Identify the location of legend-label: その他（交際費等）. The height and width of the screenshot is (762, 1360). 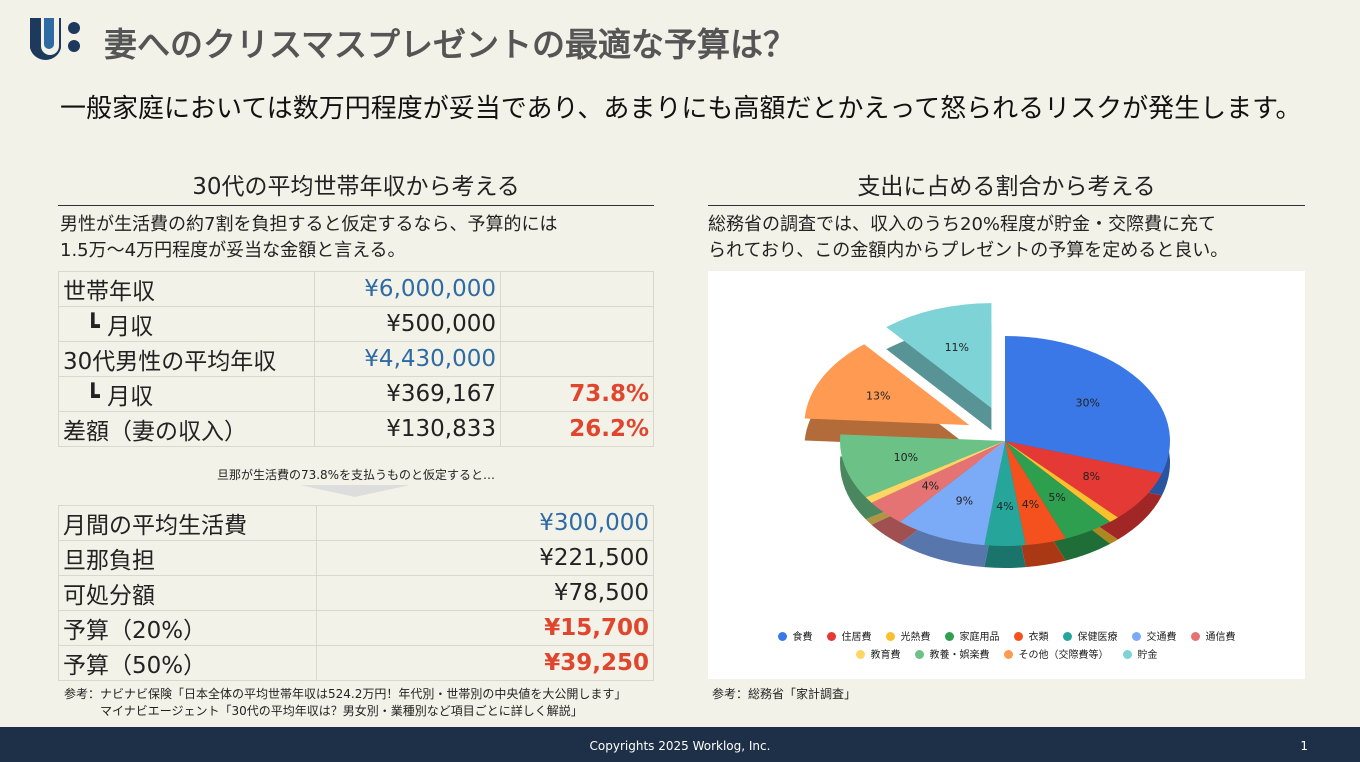
(1063, 655).